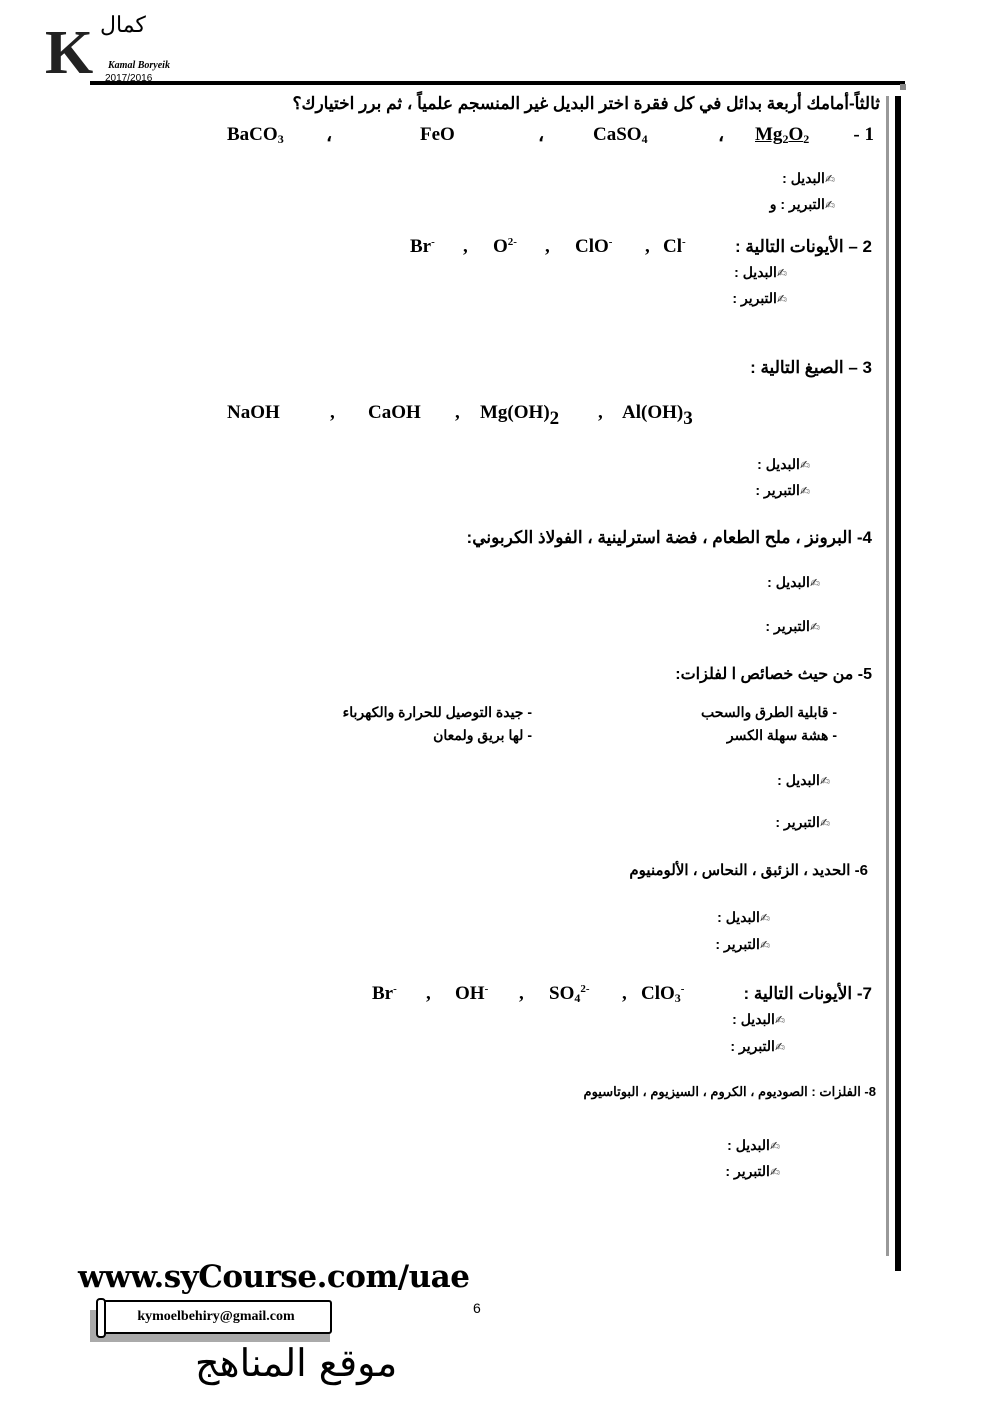 Image resolution: width=992 pixels, height=1403 pixels. Describe the element at coordinates (520, 415) in the screenshot. I see `q3-formula: Mg(OH)2` at that location.